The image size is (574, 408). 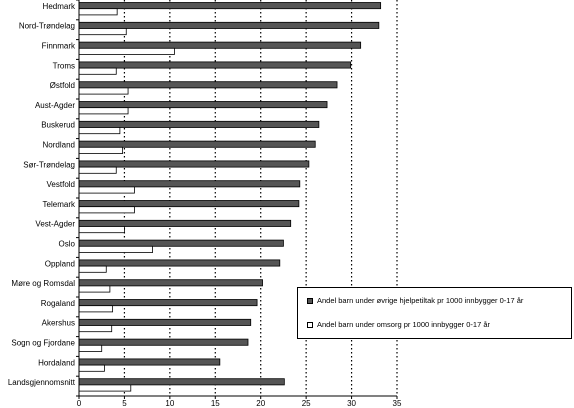 What do you see at coordinates (43, 283) in the screenshot?
I see `category-label-15: Møre og Romsdal` at bounding box center [43, 283].